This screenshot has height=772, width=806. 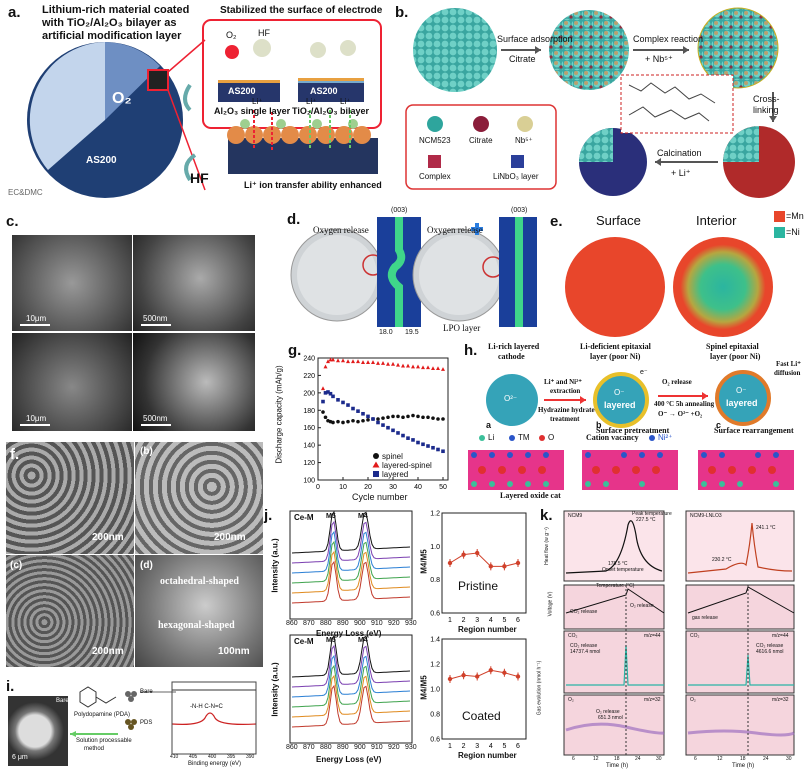 I want to click on panel-c-label: c., so click(x=12, y=221).